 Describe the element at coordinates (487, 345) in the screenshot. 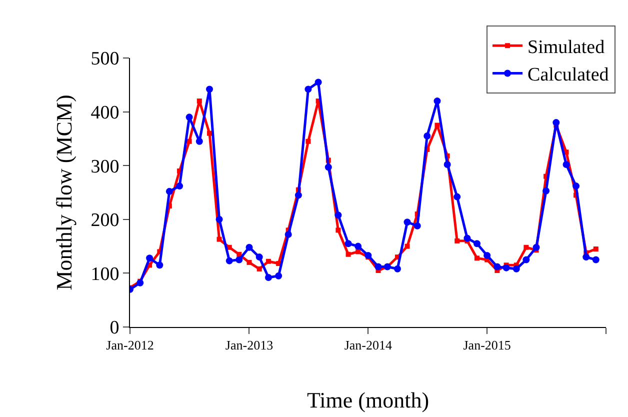

I see `x-tick-label: Jan-2015` at that location.